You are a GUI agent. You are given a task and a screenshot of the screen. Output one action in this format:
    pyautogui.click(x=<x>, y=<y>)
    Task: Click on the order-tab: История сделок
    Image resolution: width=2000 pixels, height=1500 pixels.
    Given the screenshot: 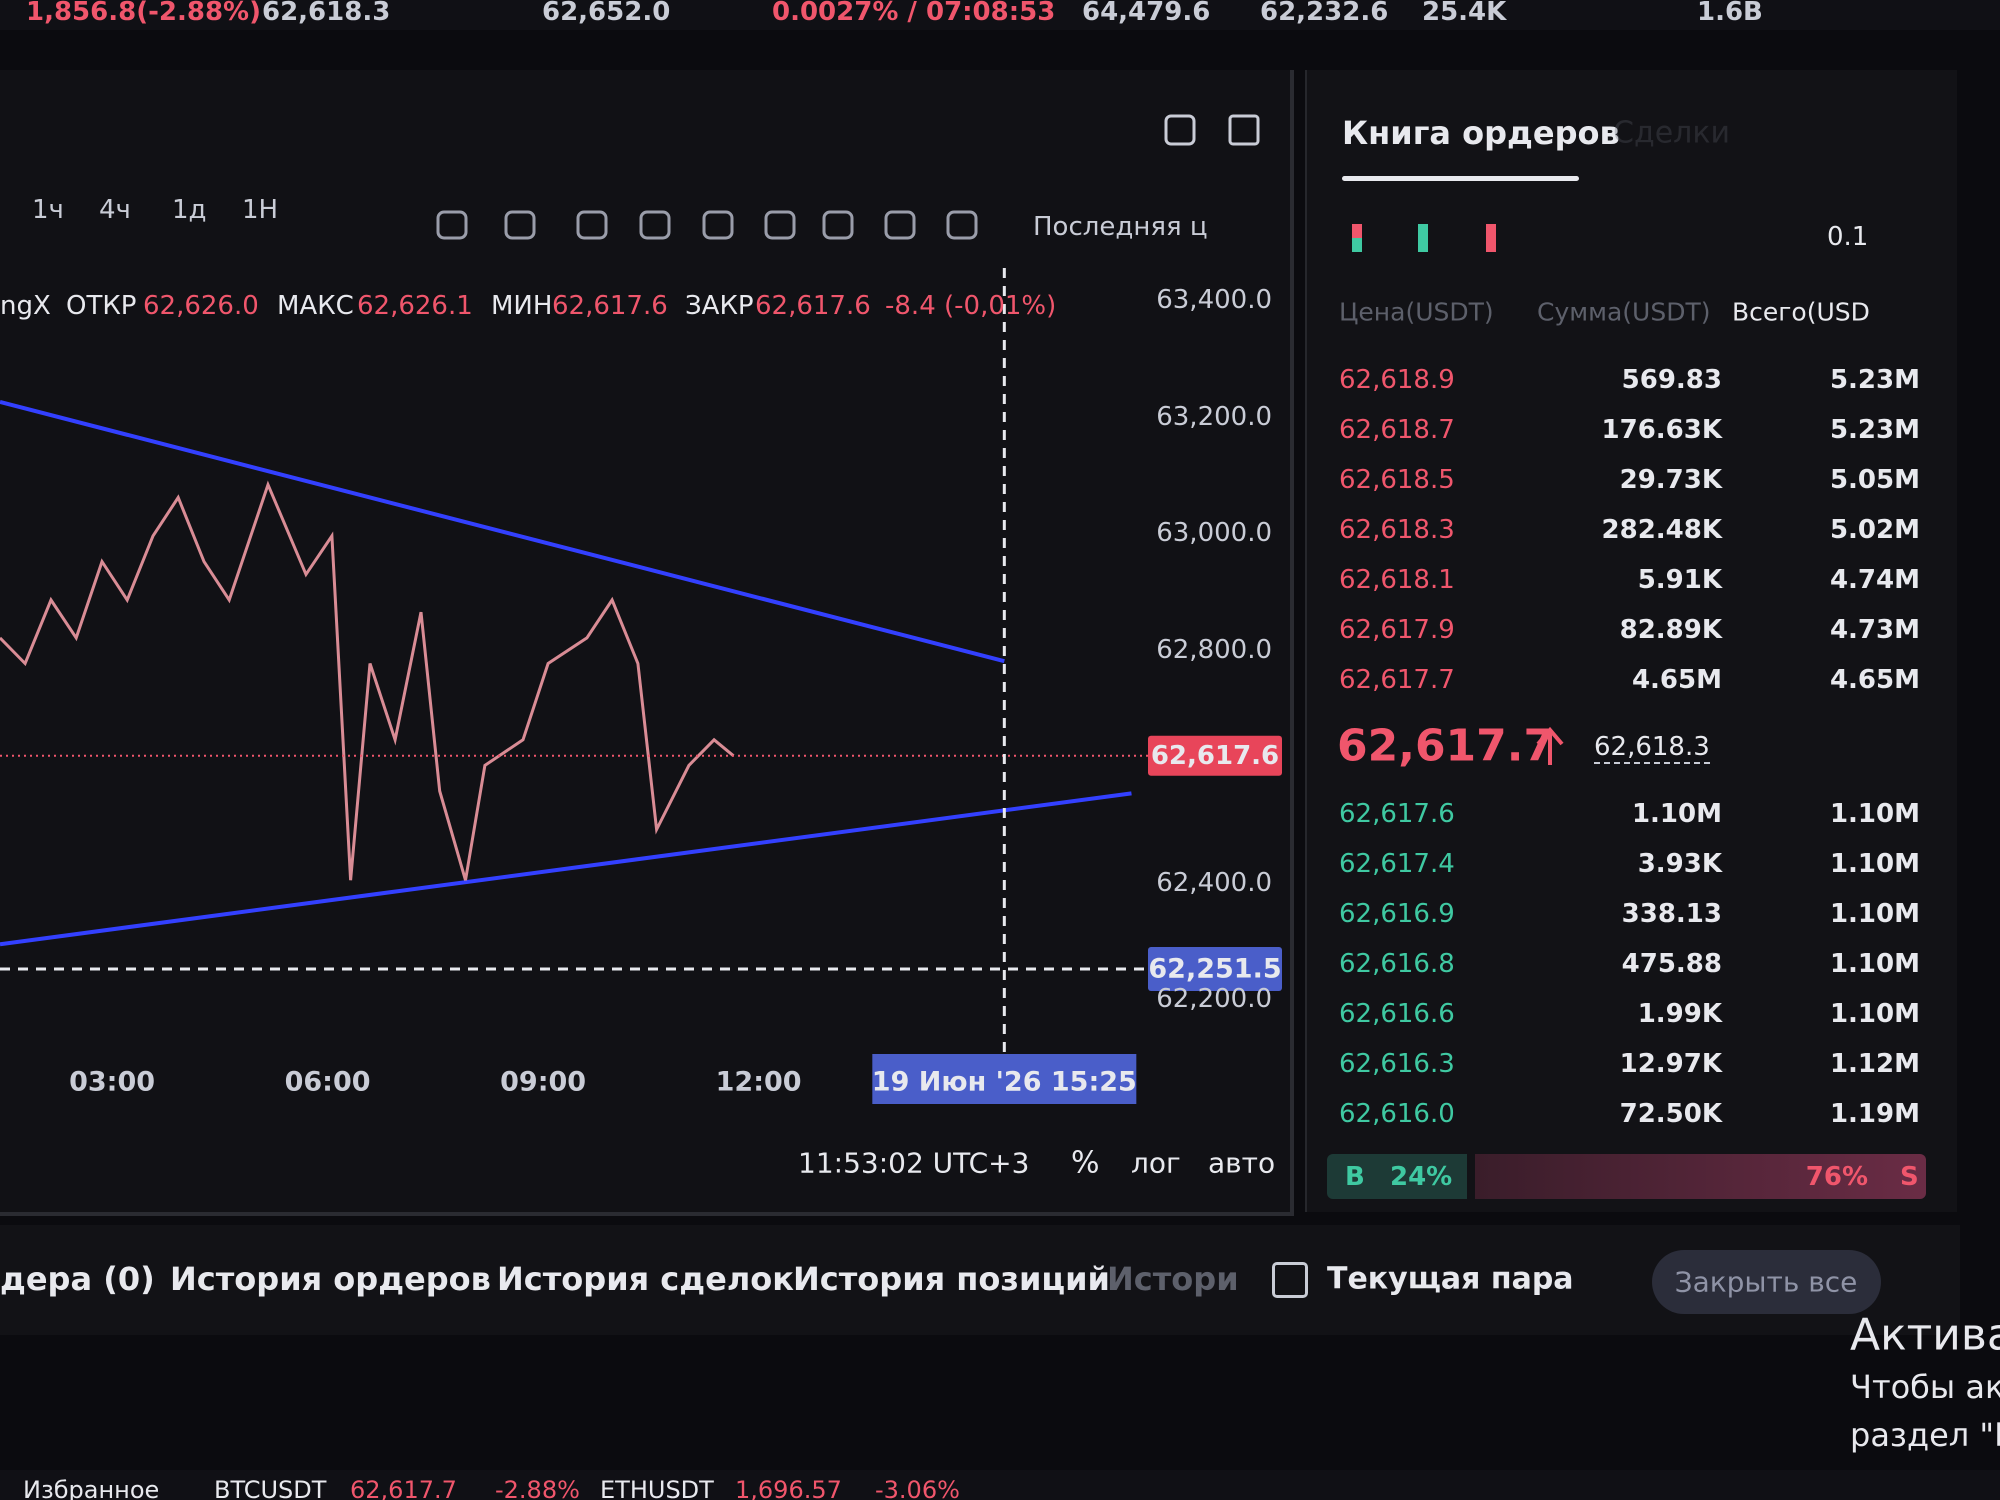 What is the action you would take?
    pyautogui.click(x=645, y=1279)
    